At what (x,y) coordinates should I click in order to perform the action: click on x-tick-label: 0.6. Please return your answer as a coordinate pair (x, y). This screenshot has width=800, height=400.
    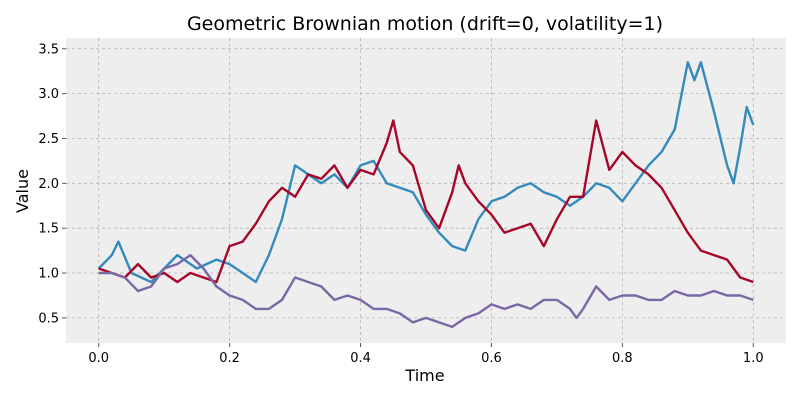
    Looking at the image, I should click on (491, 358).